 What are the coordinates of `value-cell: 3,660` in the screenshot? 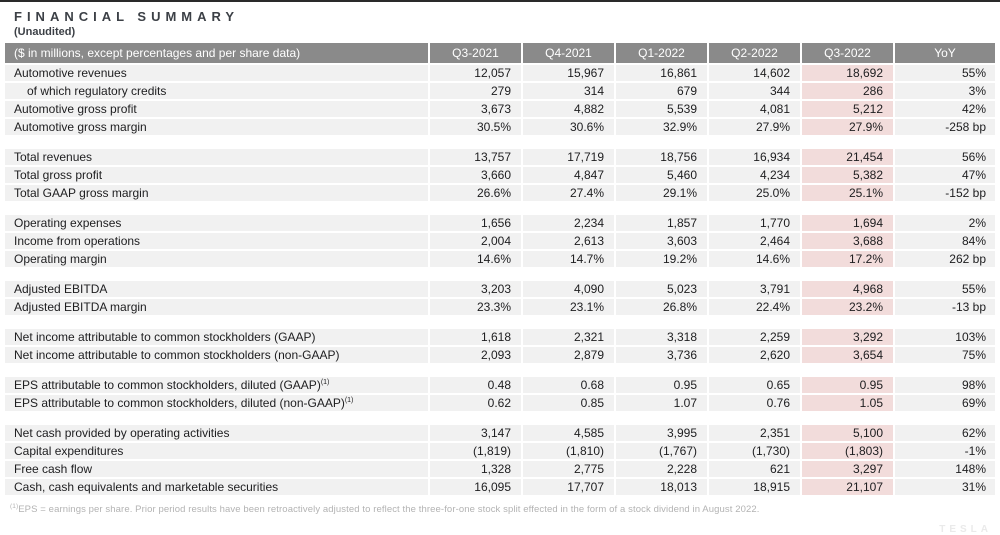 It's located at (474, 175).